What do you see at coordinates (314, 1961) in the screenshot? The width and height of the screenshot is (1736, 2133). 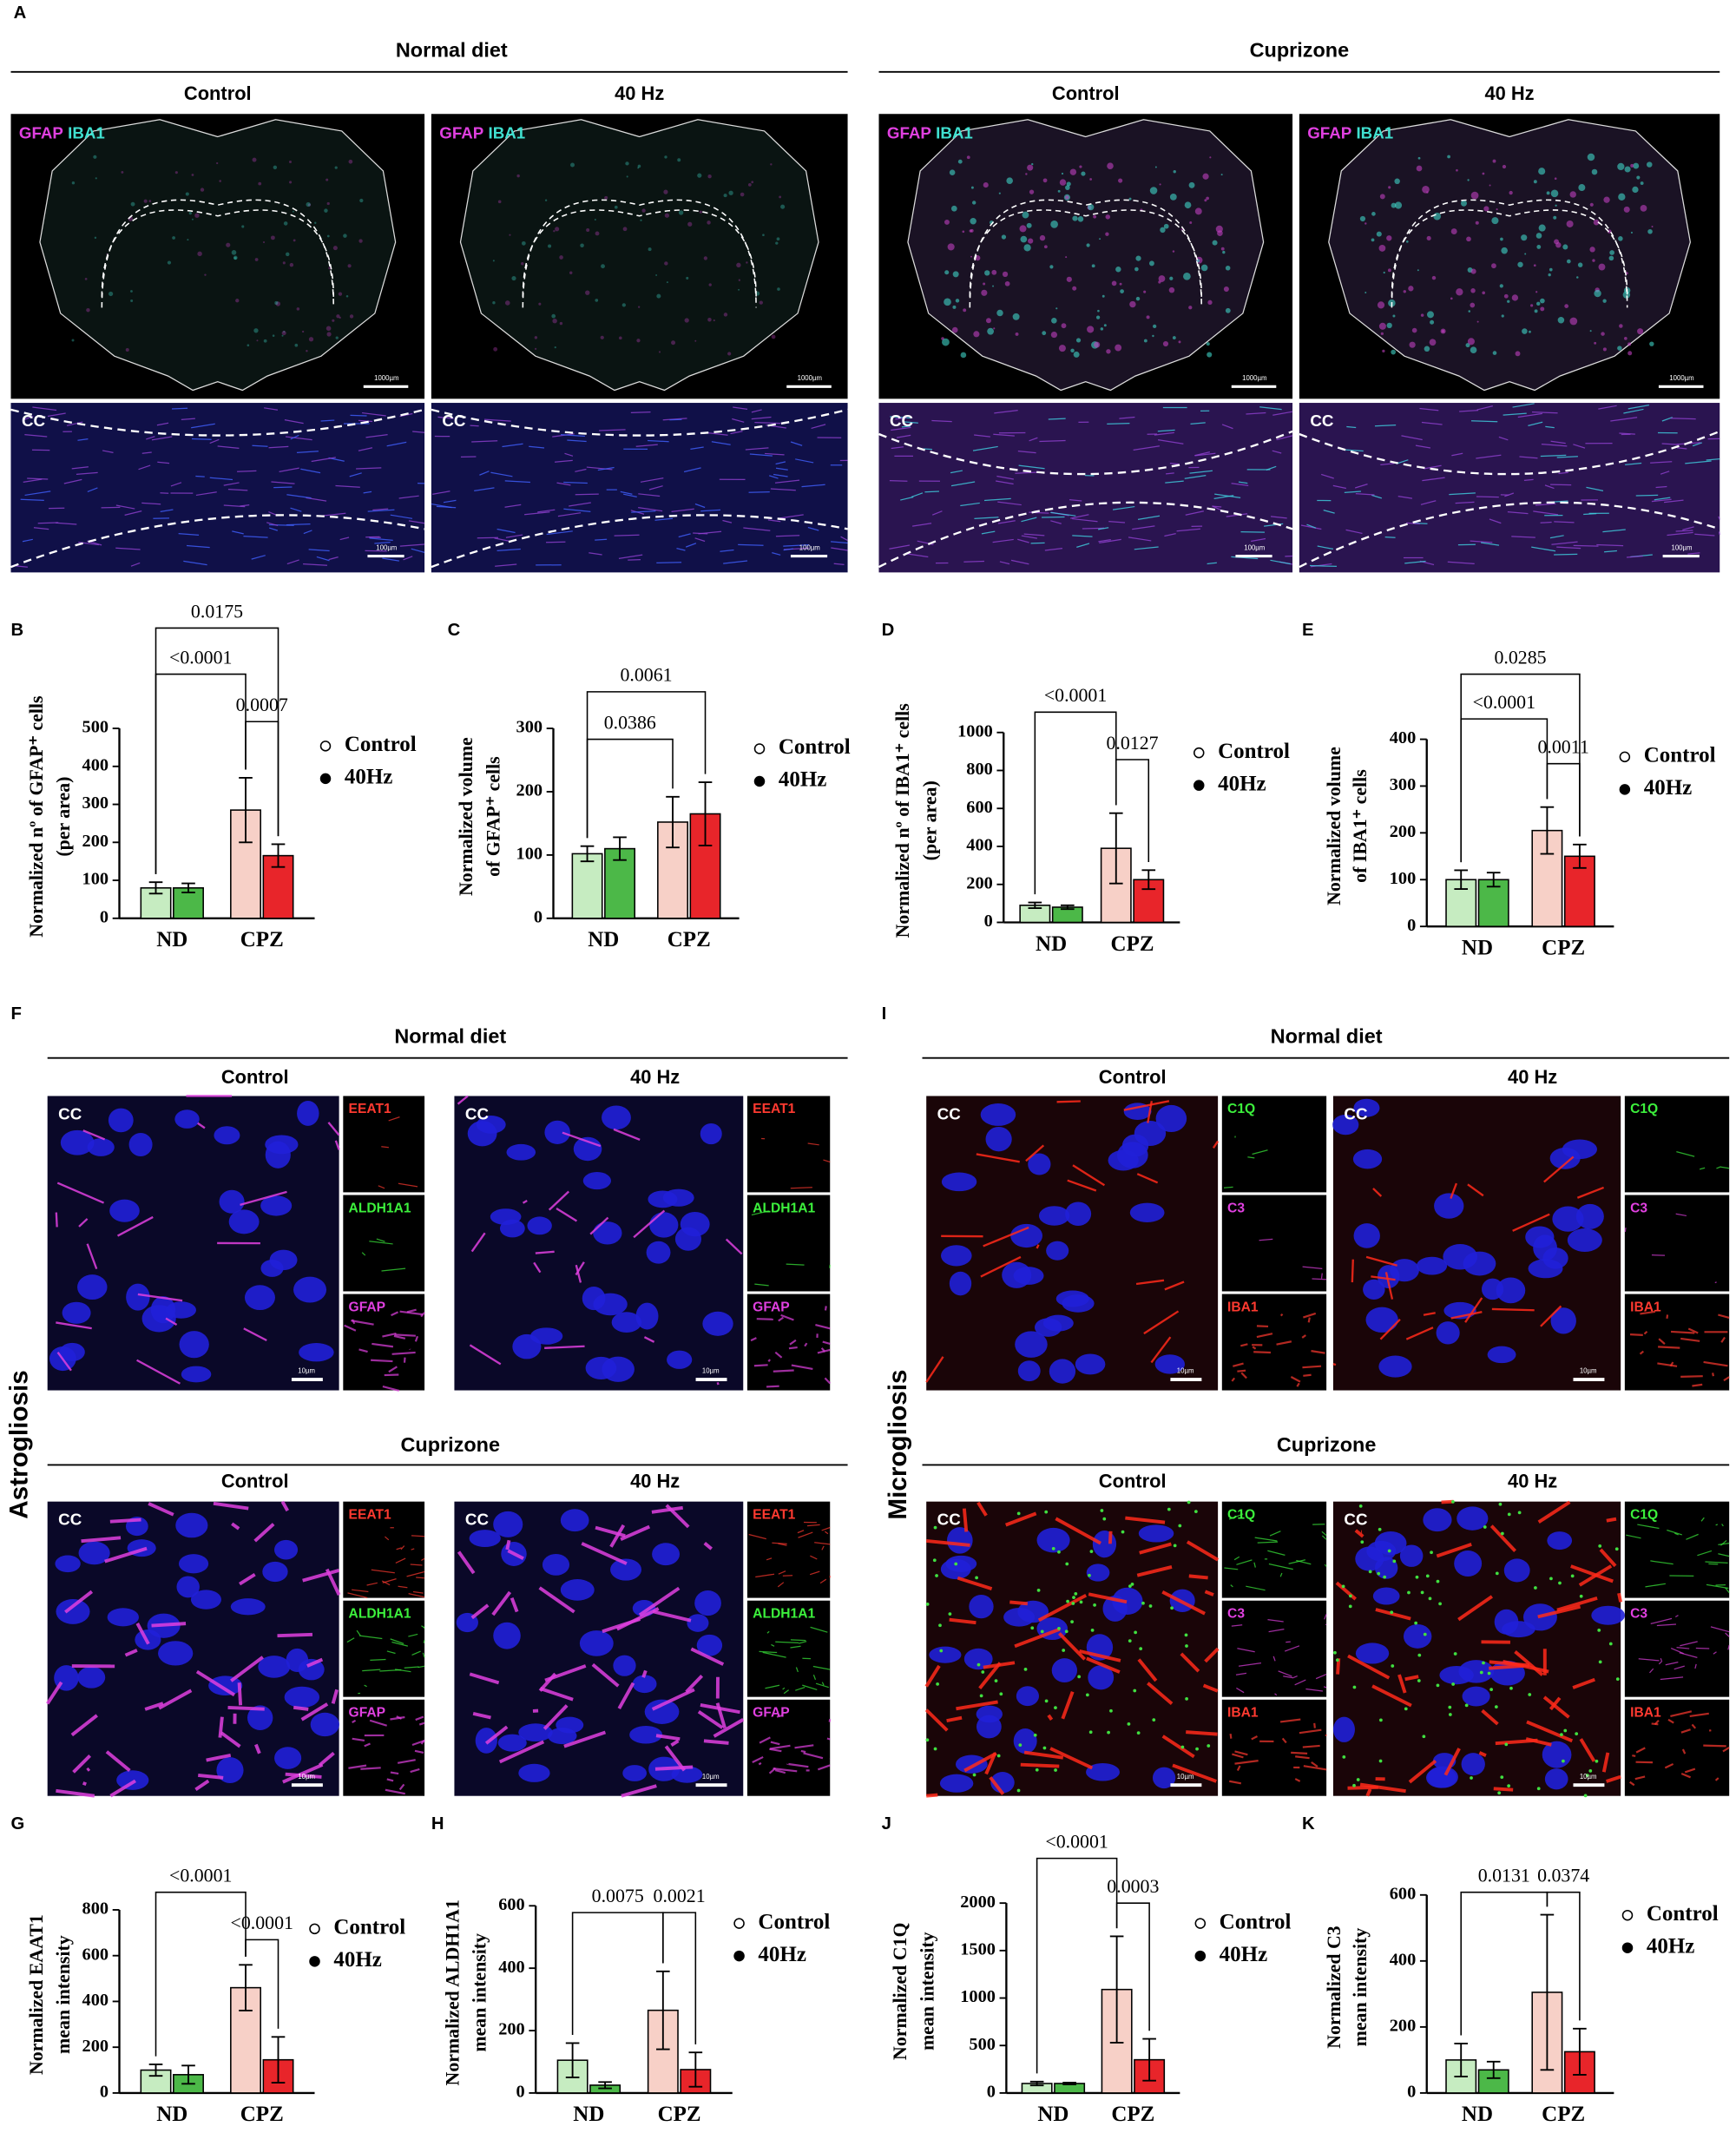 I see `legend-marker` at bounding box center [314, 1961].